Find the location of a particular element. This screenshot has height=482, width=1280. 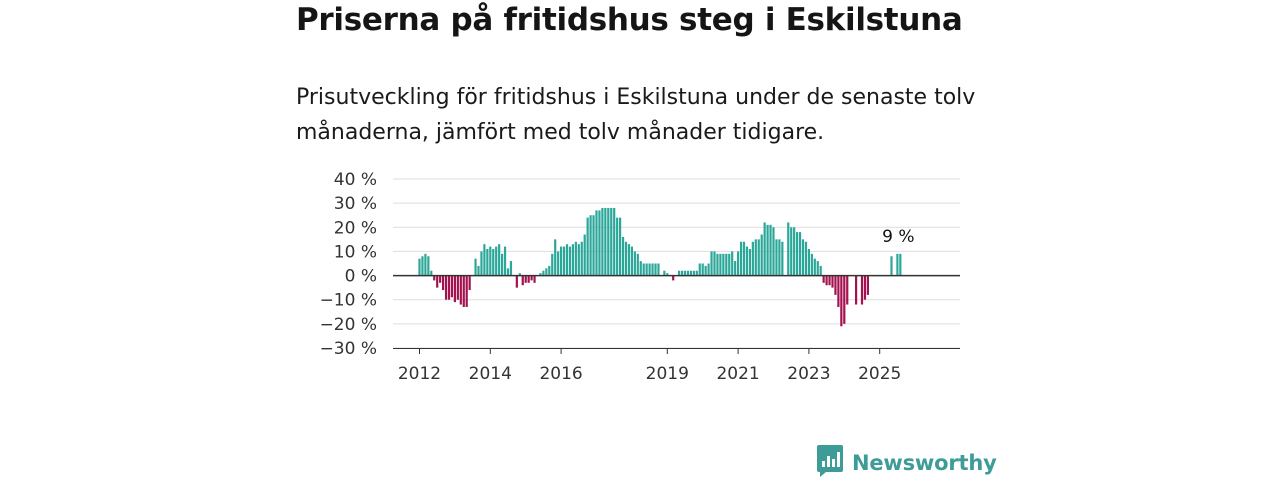

x-tick-label: 2023 is located at coordinates (808, 374).